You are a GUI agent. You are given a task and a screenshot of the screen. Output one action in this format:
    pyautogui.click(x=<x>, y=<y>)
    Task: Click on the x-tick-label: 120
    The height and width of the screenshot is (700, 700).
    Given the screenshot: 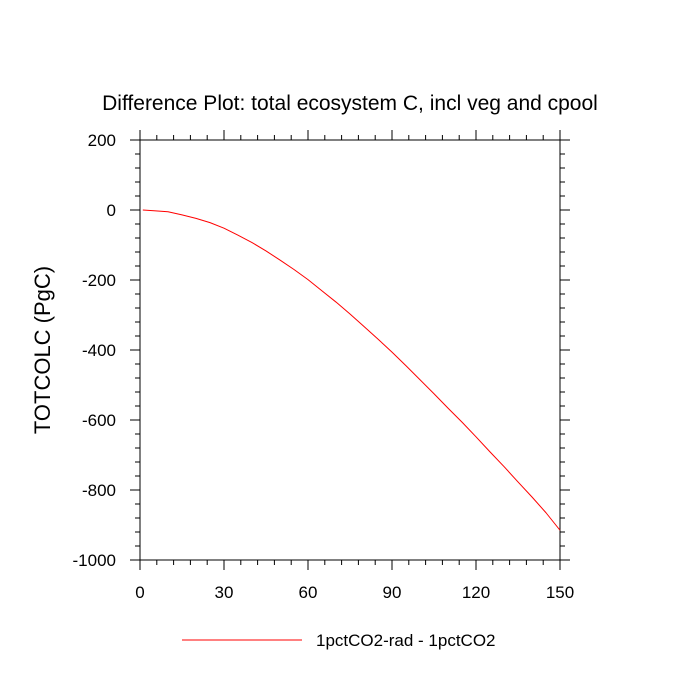 What is the action you would take?
    pyautogui.click(x=476, y=592)
    